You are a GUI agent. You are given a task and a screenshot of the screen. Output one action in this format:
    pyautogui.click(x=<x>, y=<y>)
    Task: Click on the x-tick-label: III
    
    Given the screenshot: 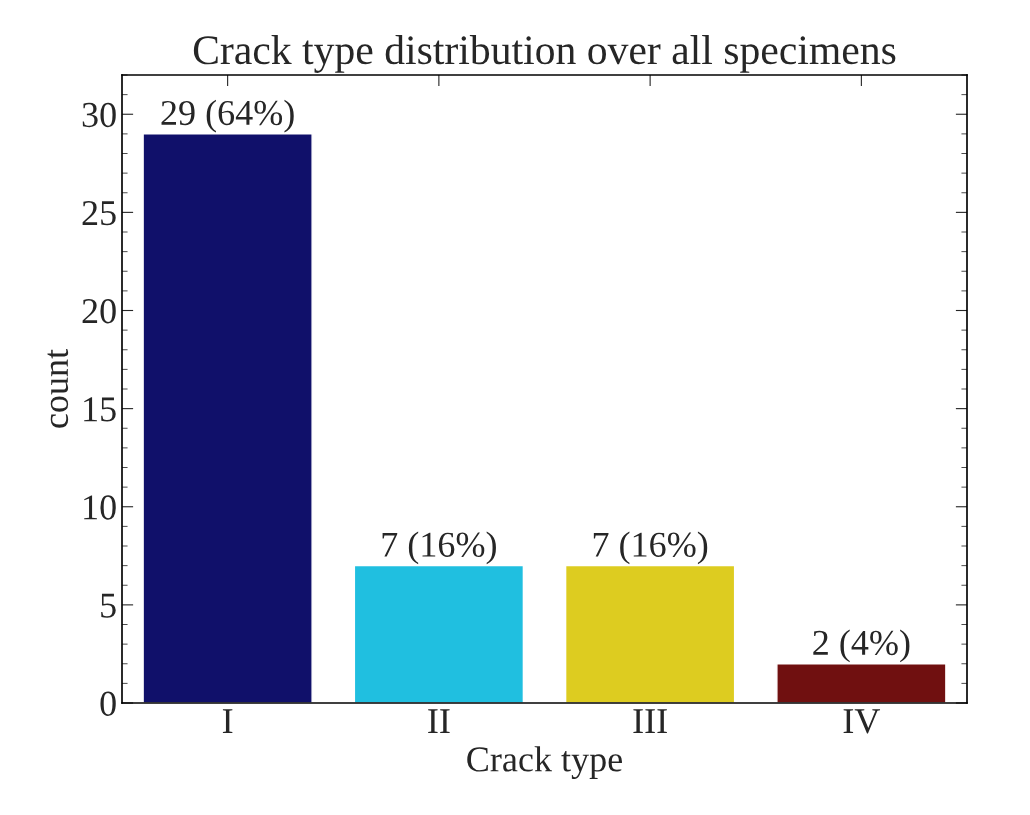 What is the action you would take?
    pyautogui.click(x=650, y=721)
    